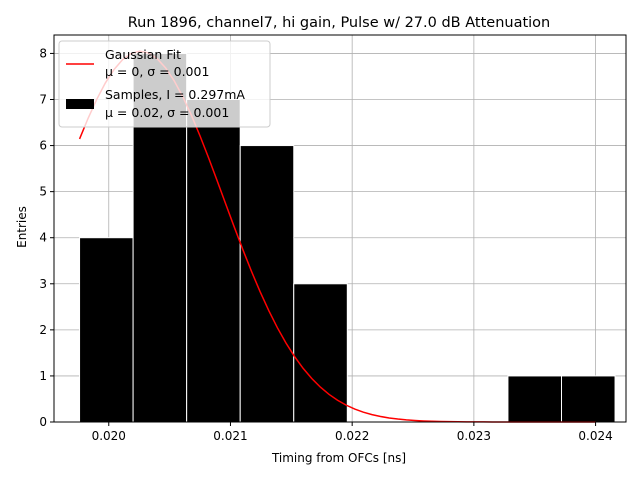  I want to click on y-tick-label: 0, so click(43, 422).